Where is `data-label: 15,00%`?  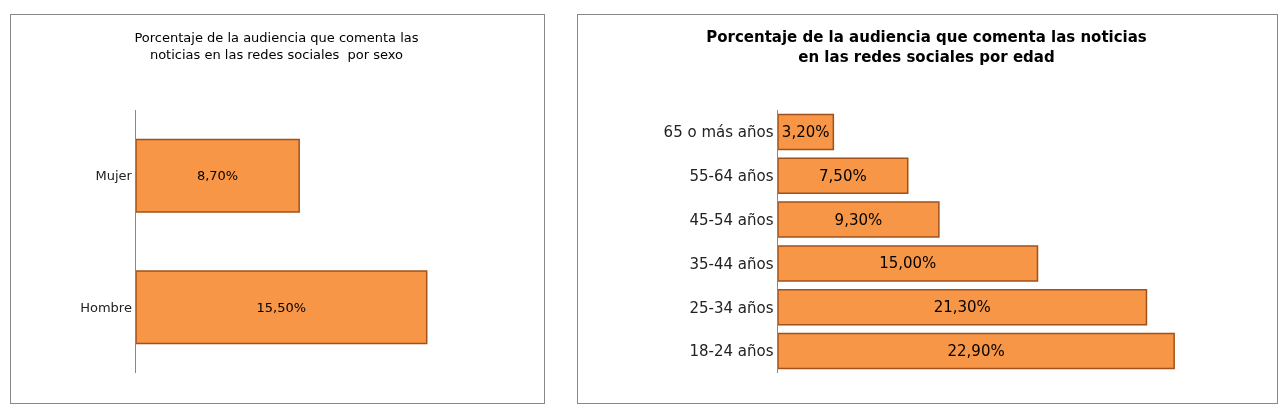 data-label: 15,00% is located at coordinates (908, 263).